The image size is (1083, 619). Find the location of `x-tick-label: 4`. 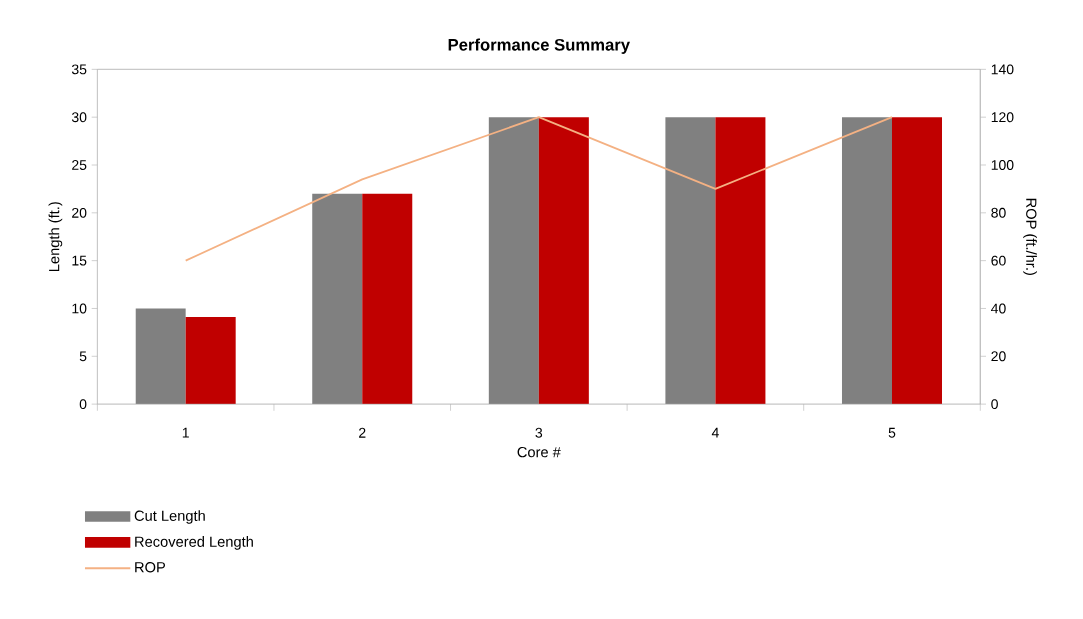

x-tick-label: 4 is located at coordinates (715, 432).